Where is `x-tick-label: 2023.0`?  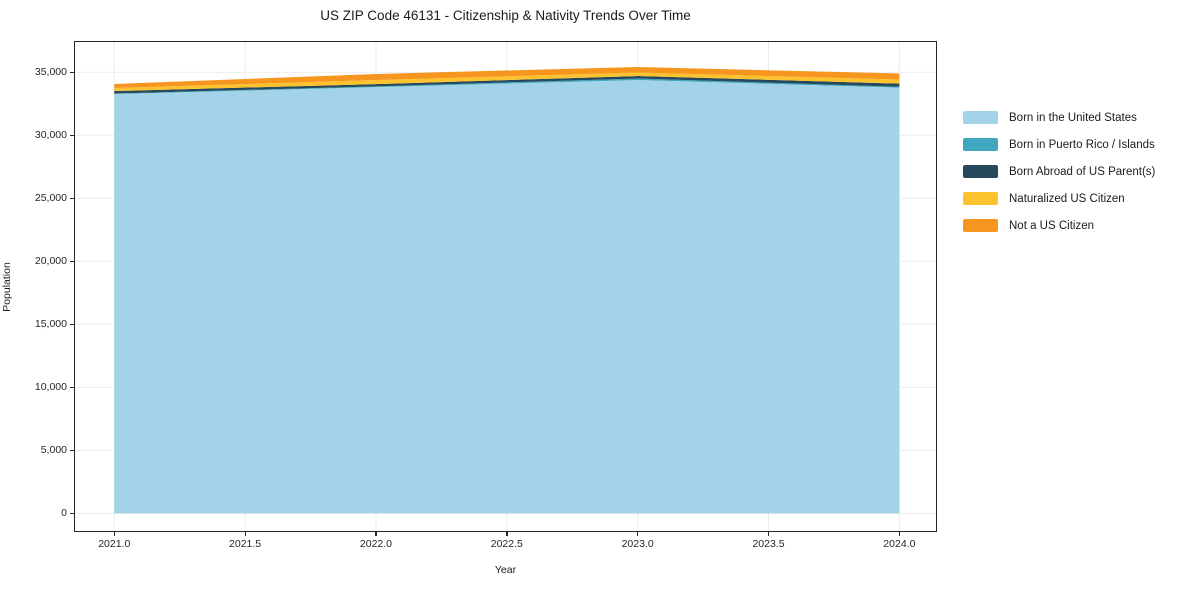 x-tick-label: 2023.0 is located at coordinates (637, 544).